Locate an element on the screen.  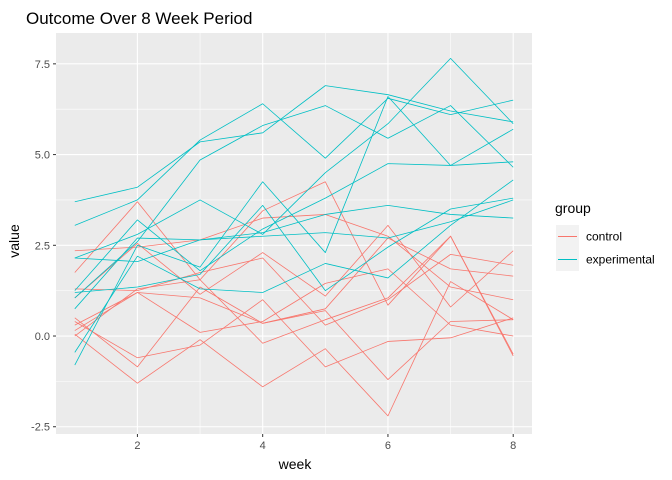
y-axis: -2.5 0.0 2.5 5.0 7.5 is located at coordinates (43, 246).